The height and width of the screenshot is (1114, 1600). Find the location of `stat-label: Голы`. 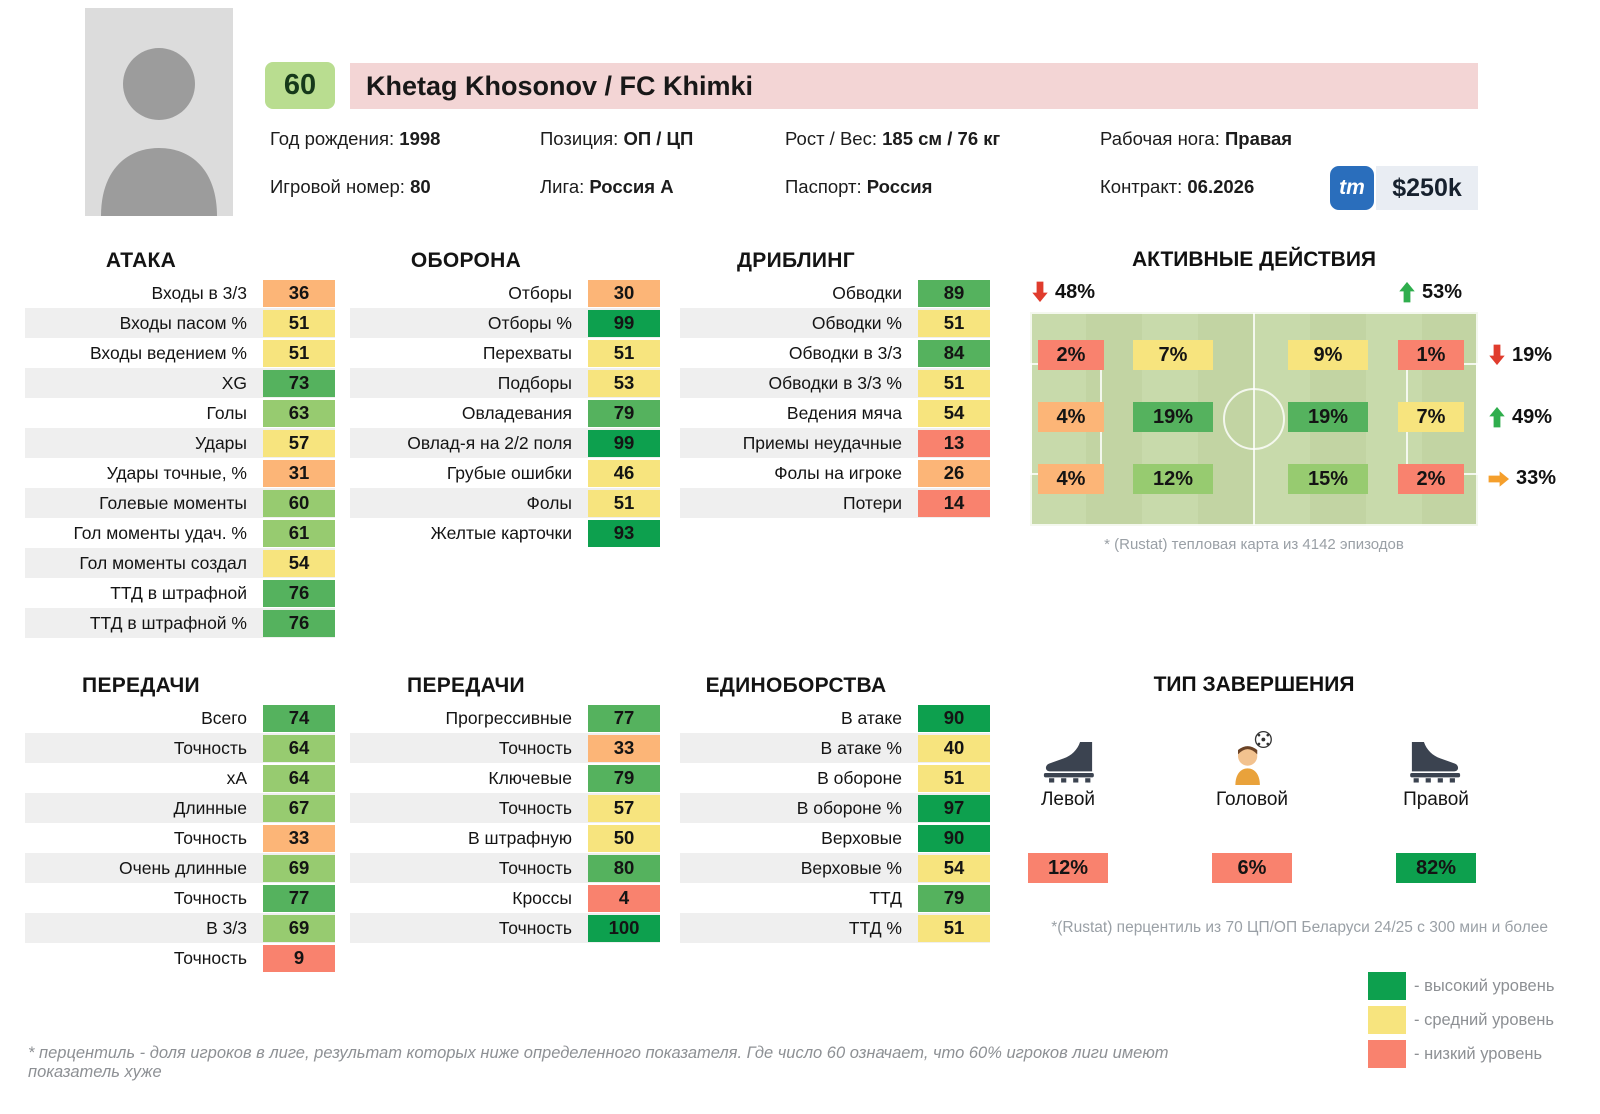

stat-label: Голы is located at coordinates (226, 413).